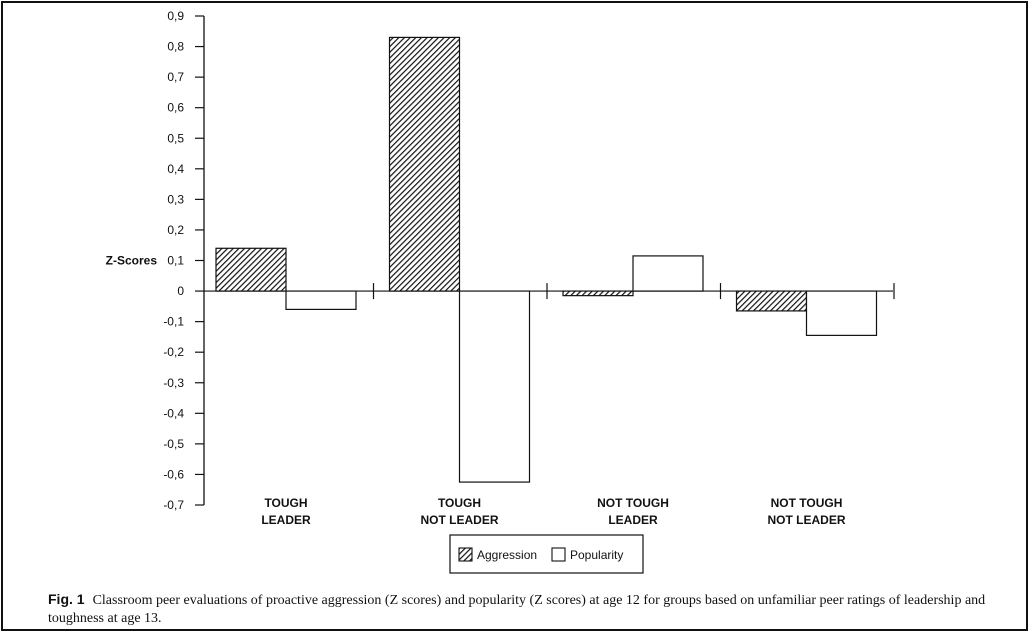 The width and height of the screenshot is (1032, 635). What do you see at coordinates (66, 599) in the screenshot?
I see `caption-label: Fig. 1` at bounding box center [66, 599].